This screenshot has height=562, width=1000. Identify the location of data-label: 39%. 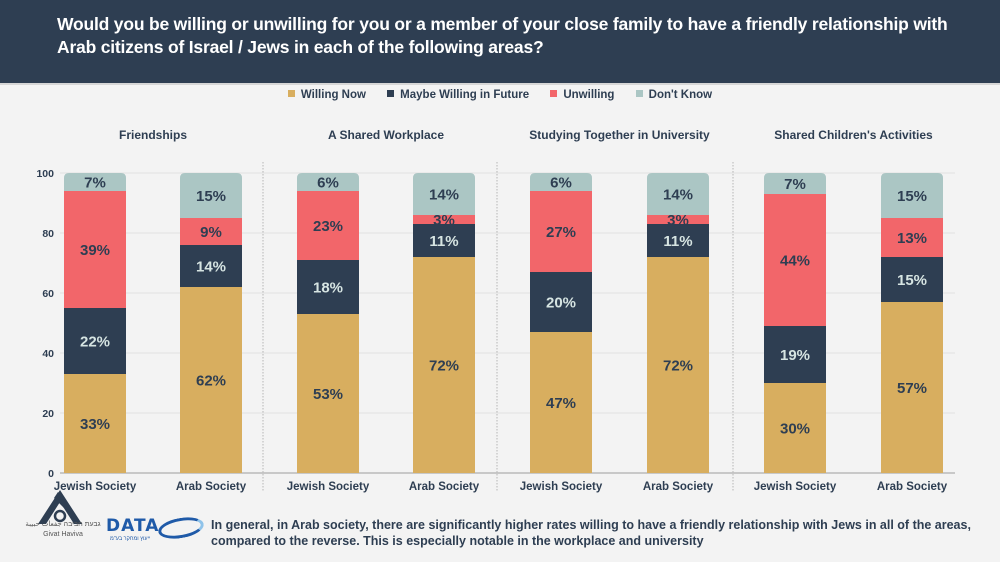
(95, 250).